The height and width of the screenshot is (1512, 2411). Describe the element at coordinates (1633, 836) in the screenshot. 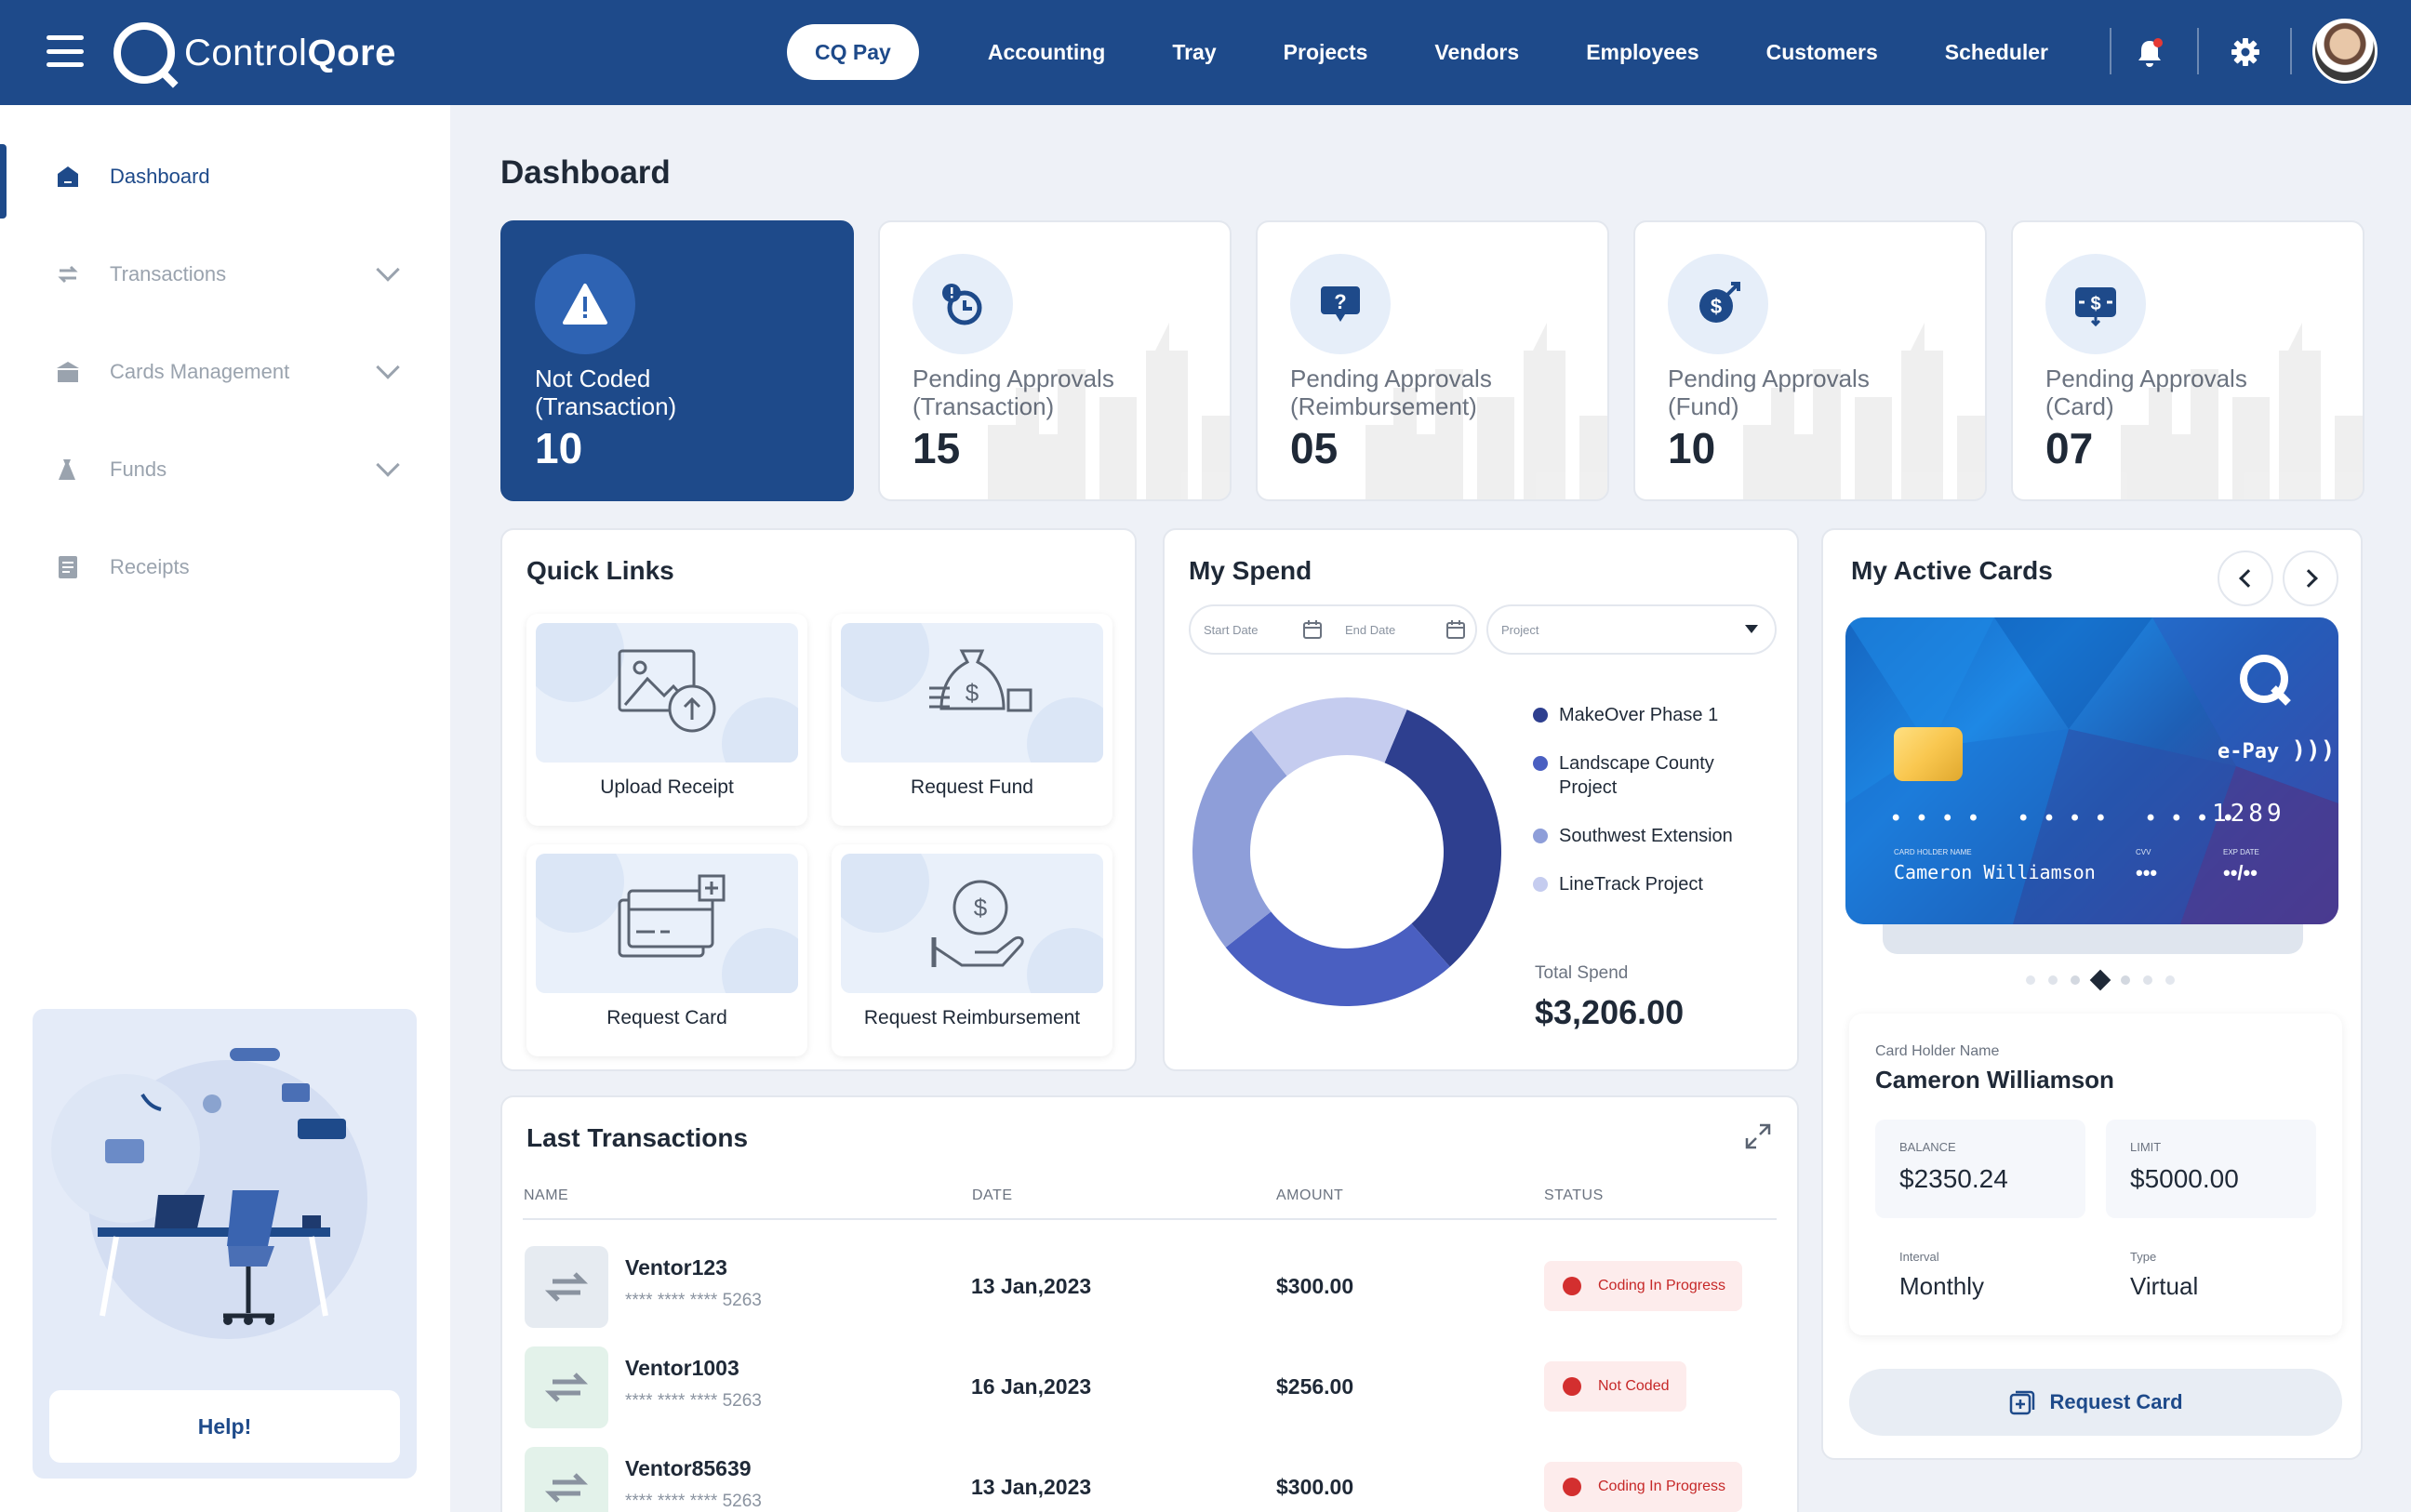

I see `legend-item: Southwest Extension` at that location.